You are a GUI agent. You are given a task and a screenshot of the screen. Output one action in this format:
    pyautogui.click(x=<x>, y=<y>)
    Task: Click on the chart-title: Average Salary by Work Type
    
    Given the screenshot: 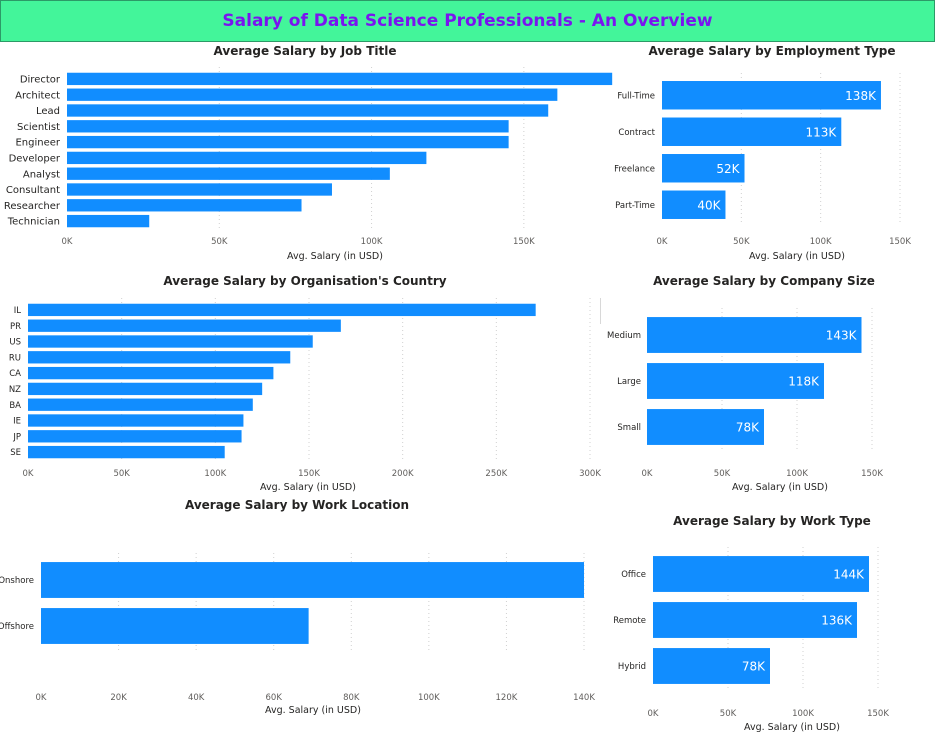 What is the action you would take?
    pyautogui.click(x=772, y=521)
    